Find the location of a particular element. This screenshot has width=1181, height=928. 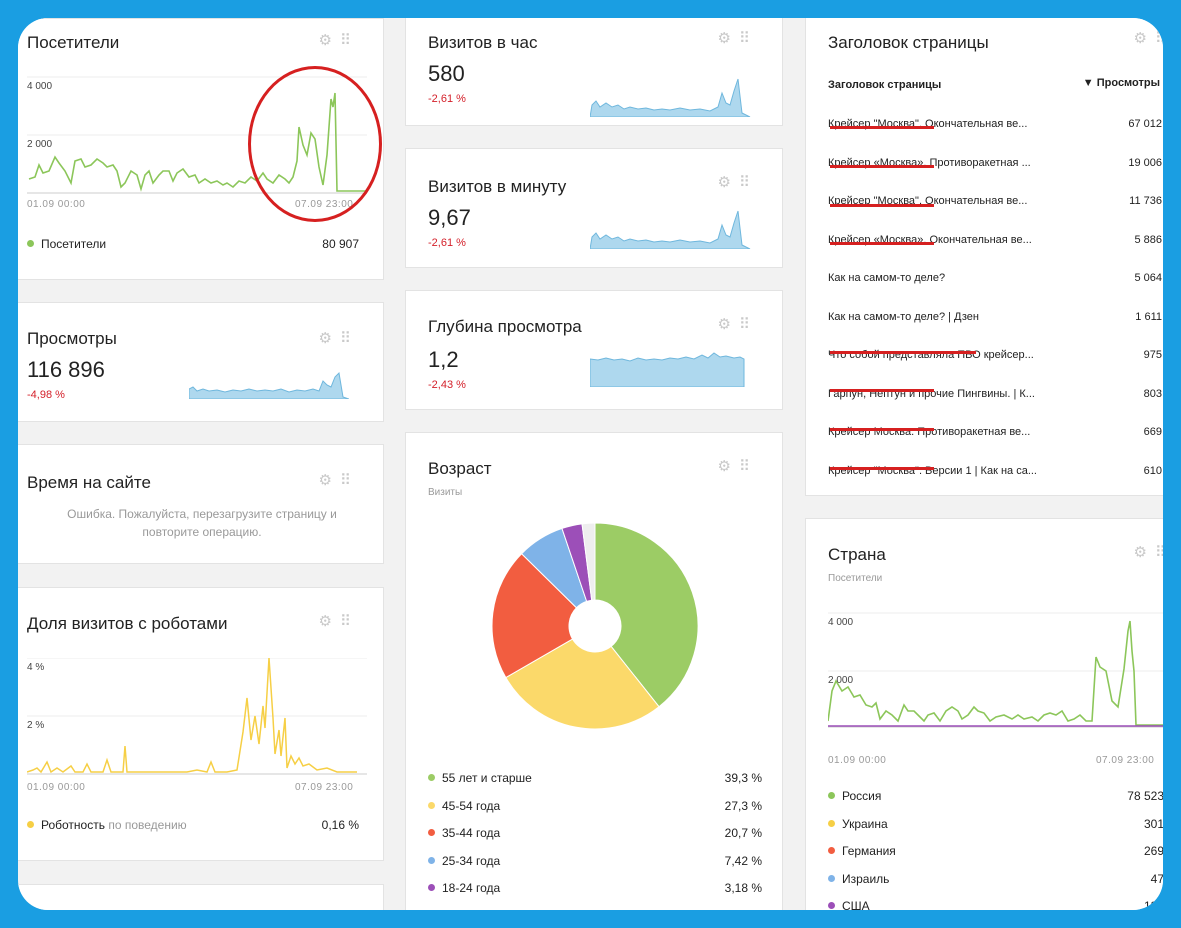

visits-hour-sparkline is located at coordinates (670, 97).